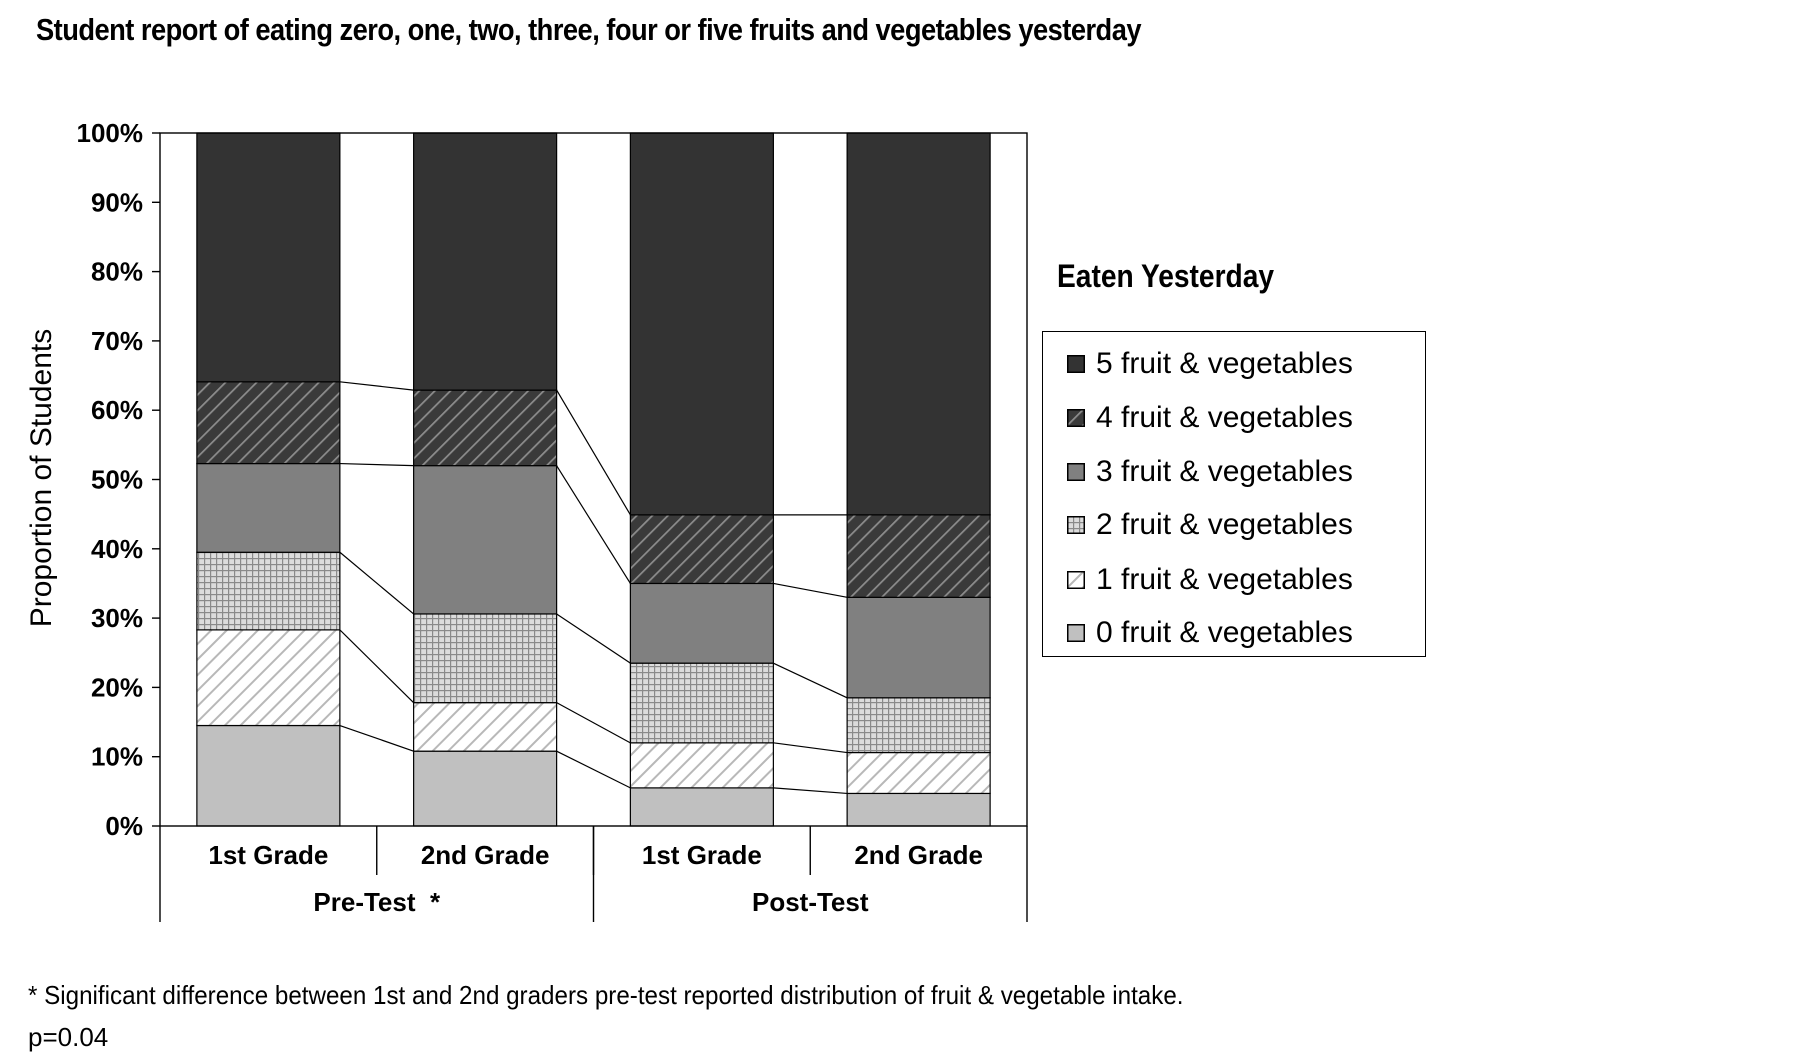 The height and width of the screenshot is (1063, 1805). What do you see at coordinates (117, 272) in the screenshot?
I see `y-tick-label: 80%` at bounding box center [117, 272].